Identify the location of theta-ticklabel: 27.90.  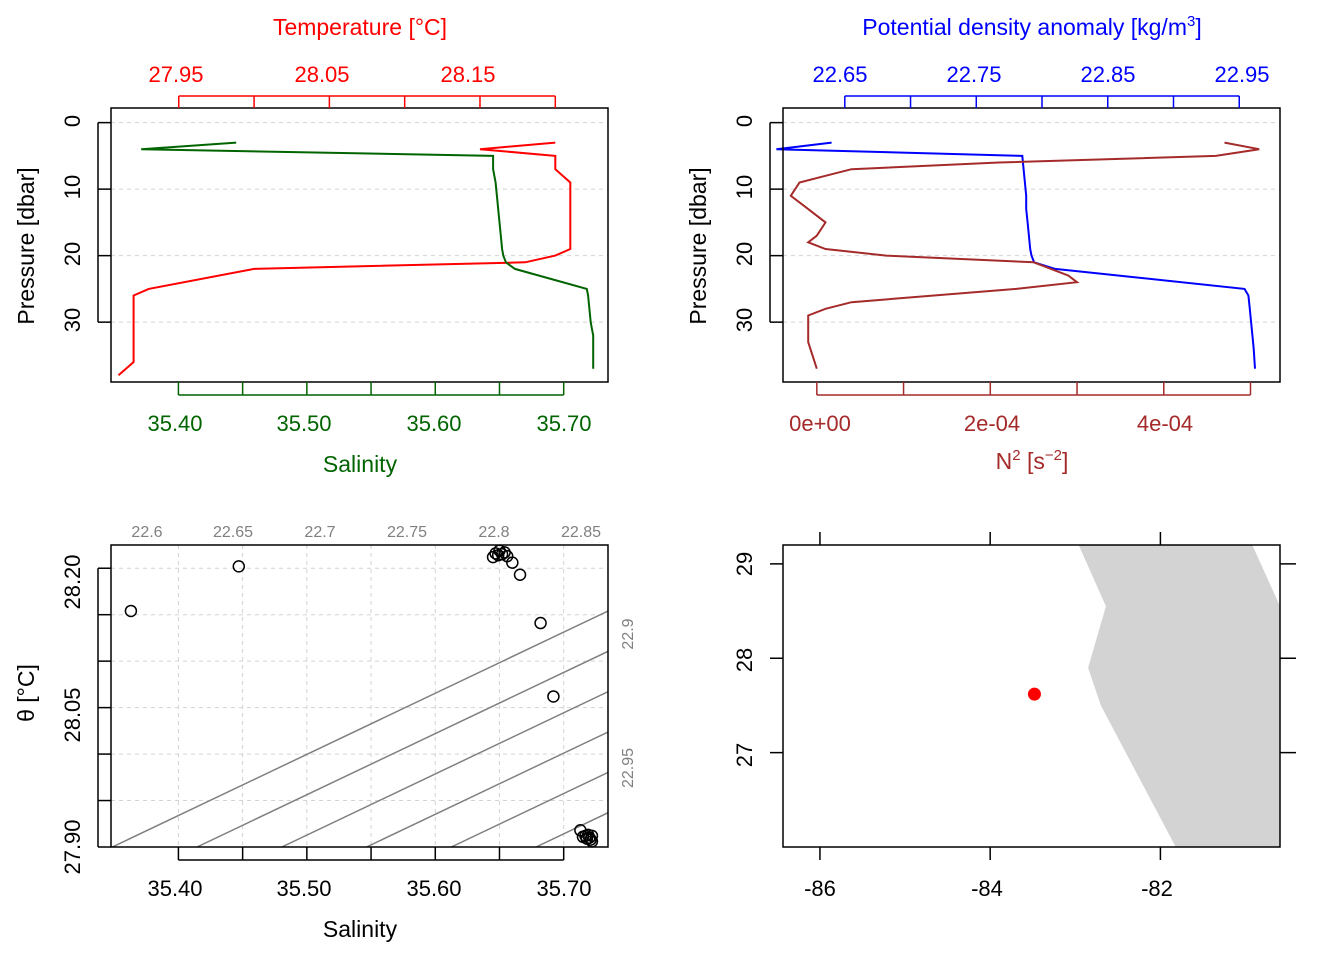
(72, 846).